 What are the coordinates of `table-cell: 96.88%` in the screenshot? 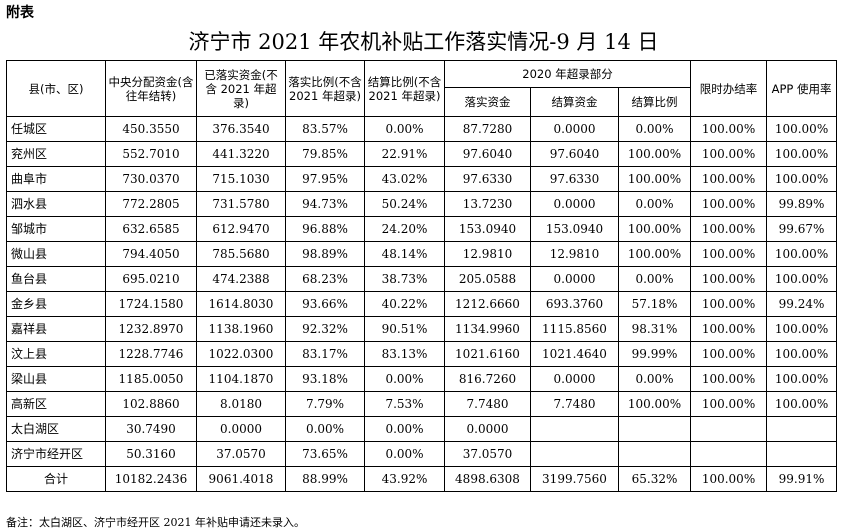 It's located at (325, 229).